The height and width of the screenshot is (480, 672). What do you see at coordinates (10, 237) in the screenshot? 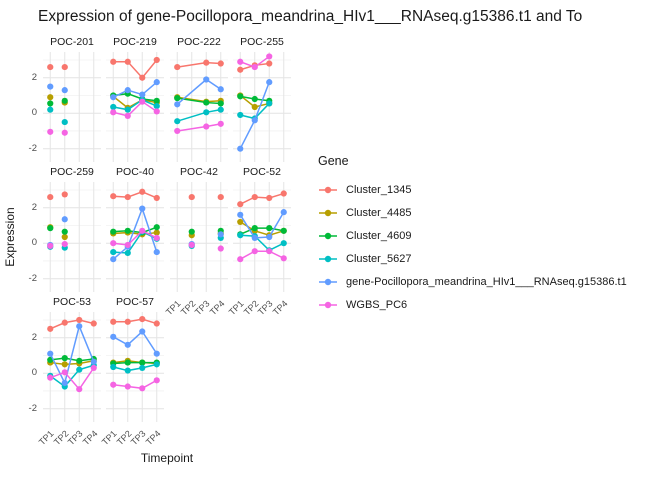
I see `y-axis-title: Expression` at bounding box center [10, 237].